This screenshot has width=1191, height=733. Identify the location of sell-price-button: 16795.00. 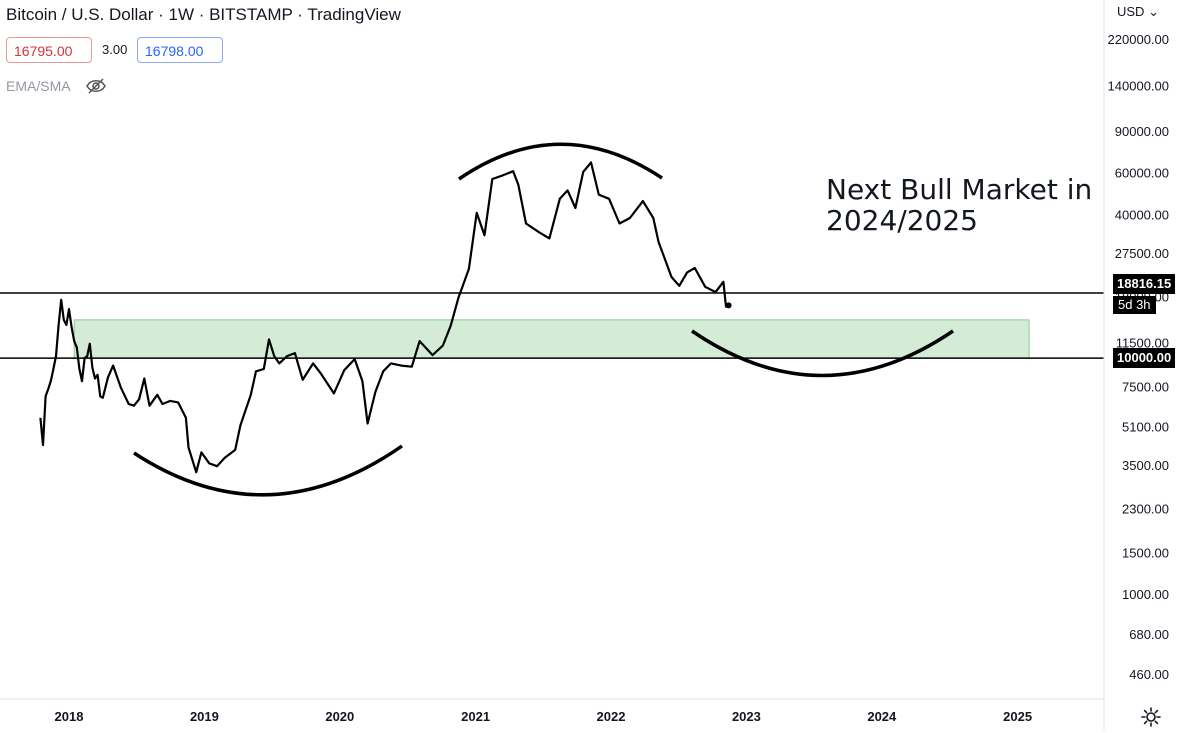
(49, 50).